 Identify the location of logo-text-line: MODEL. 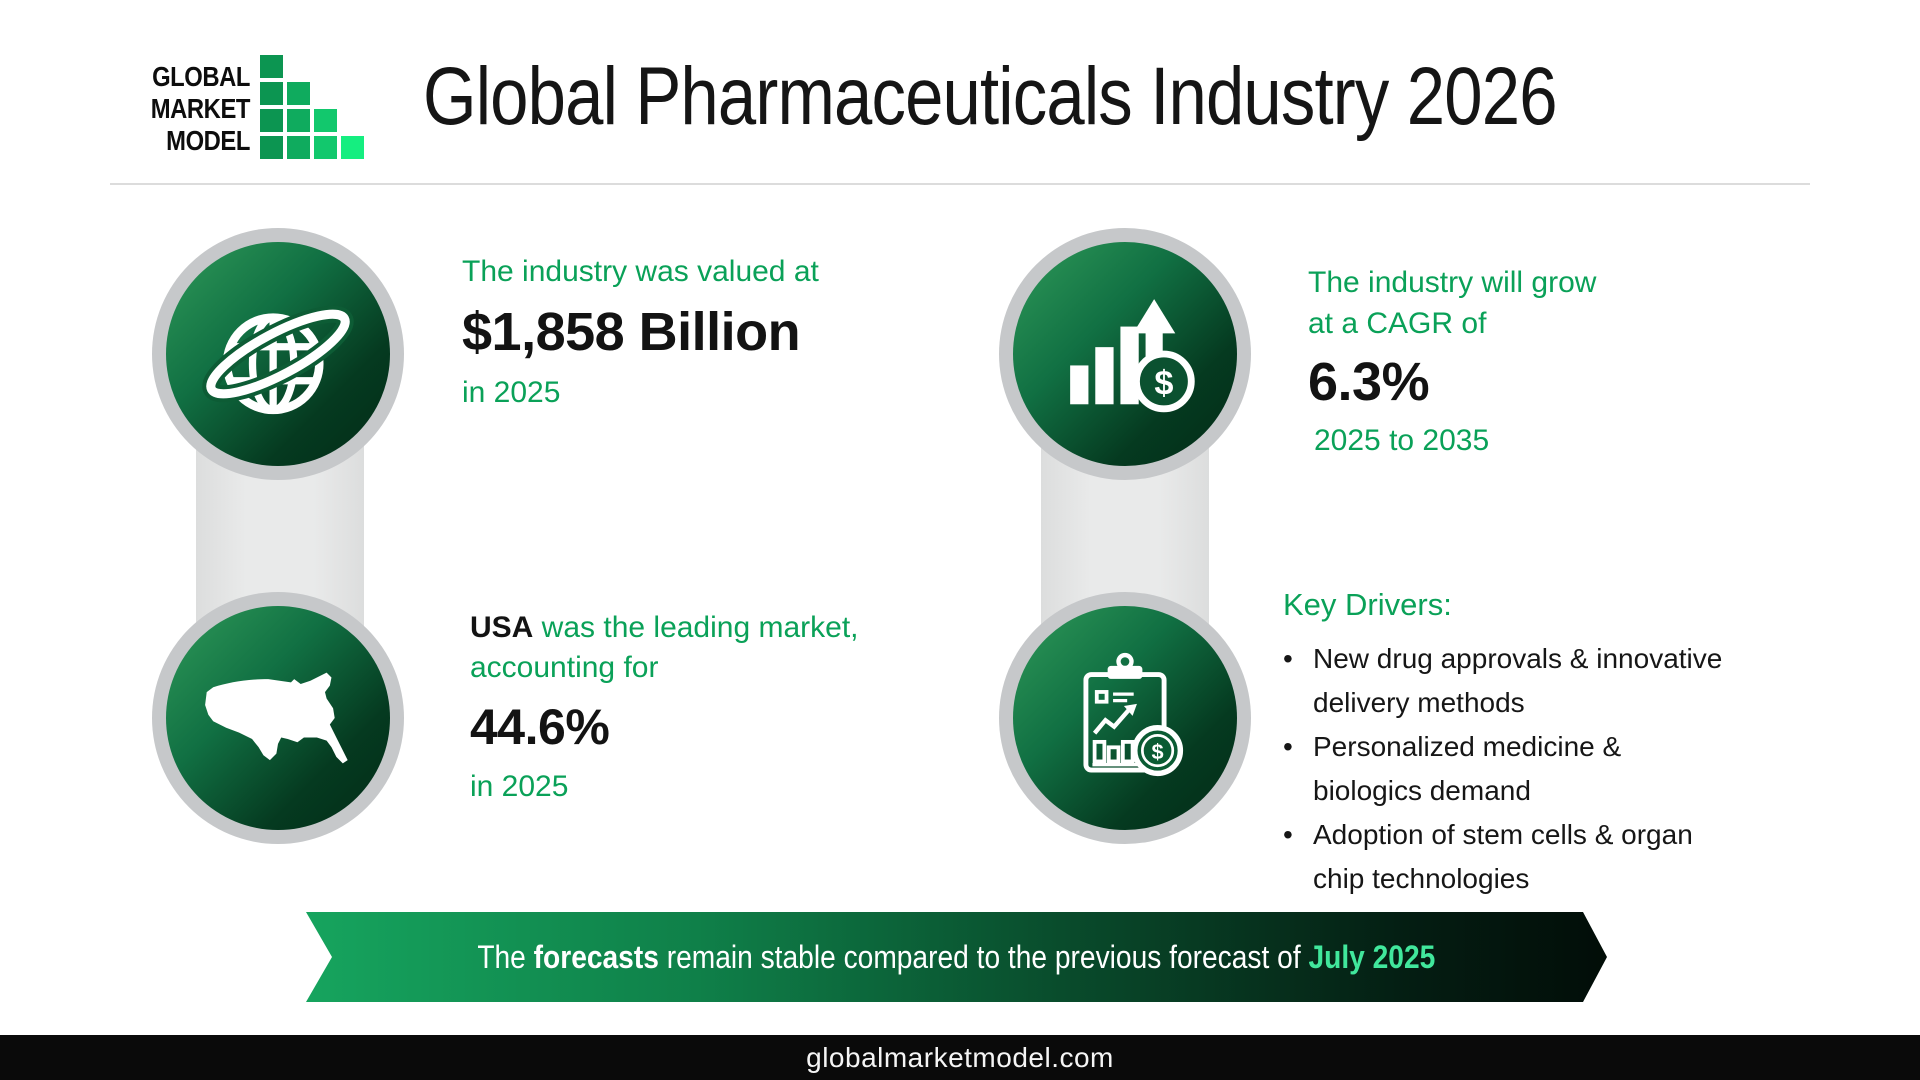
(208, 140).